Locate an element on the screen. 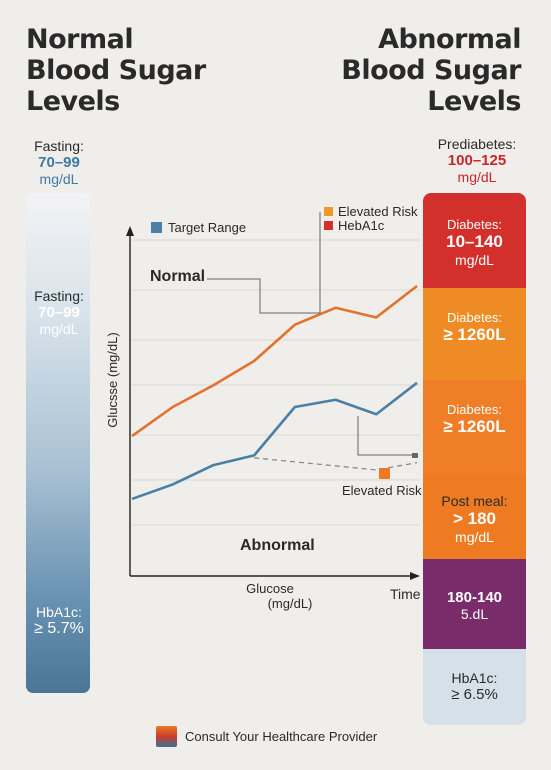 This screenshot has height=770, width=551. x-axis-label-line: Glucose is located at coordinates (270, 588).